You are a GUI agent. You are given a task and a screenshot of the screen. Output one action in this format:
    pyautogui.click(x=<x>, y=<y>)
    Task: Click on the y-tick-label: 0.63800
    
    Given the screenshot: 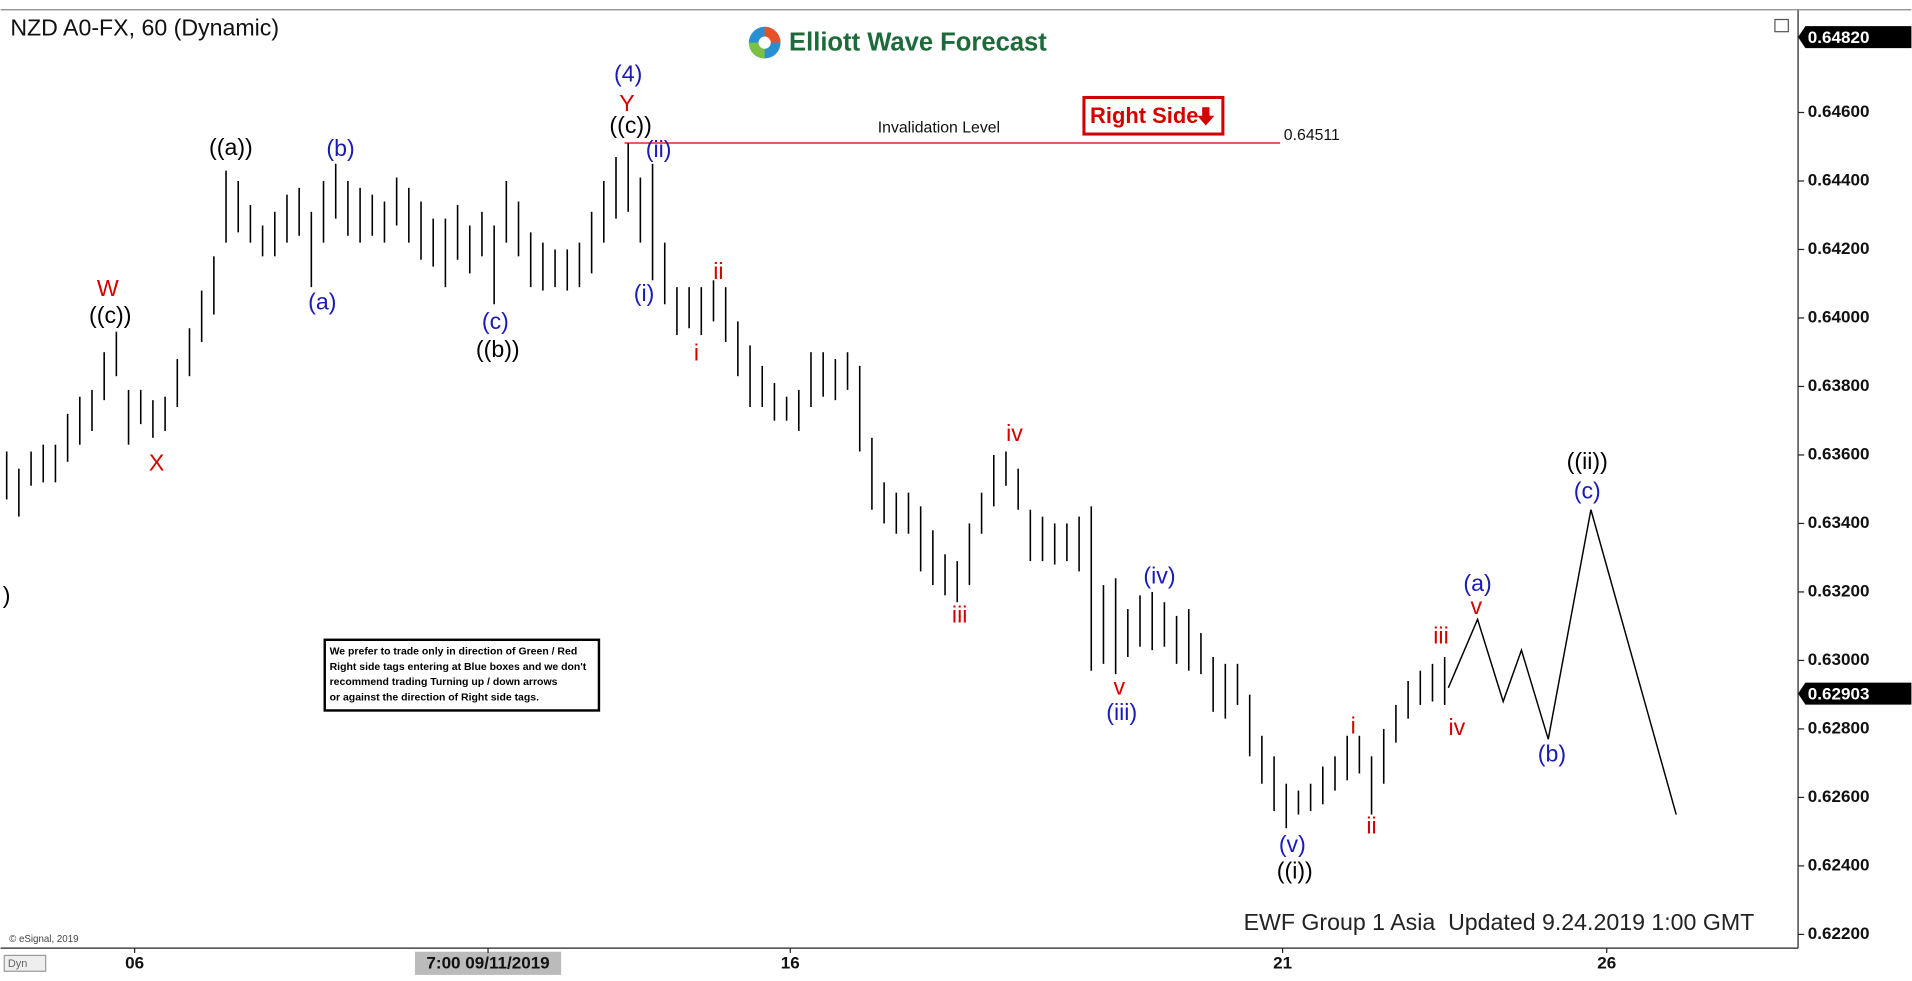 What is the action you would take?
    pyautogui.click(x=1839, y=385)
    